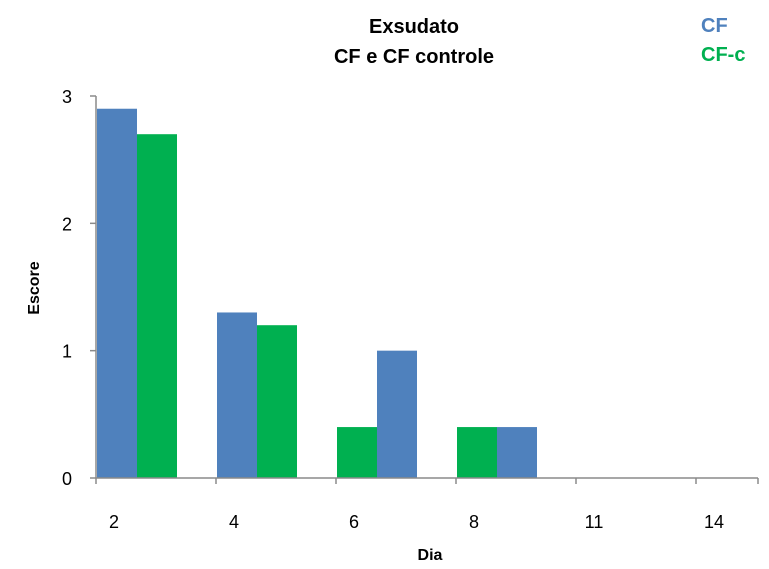 The image size is (769, 569). I want to click on x-tick-label-8: 8, so click(474, 522).